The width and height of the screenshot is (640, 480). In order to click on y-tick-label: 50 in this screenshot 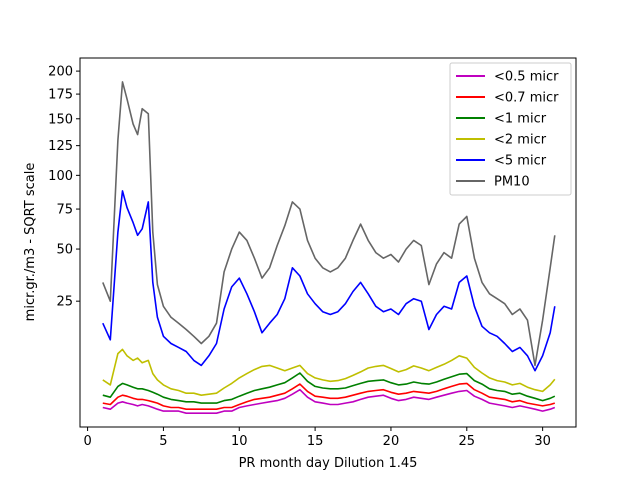, I will do `click(64, 250)`.